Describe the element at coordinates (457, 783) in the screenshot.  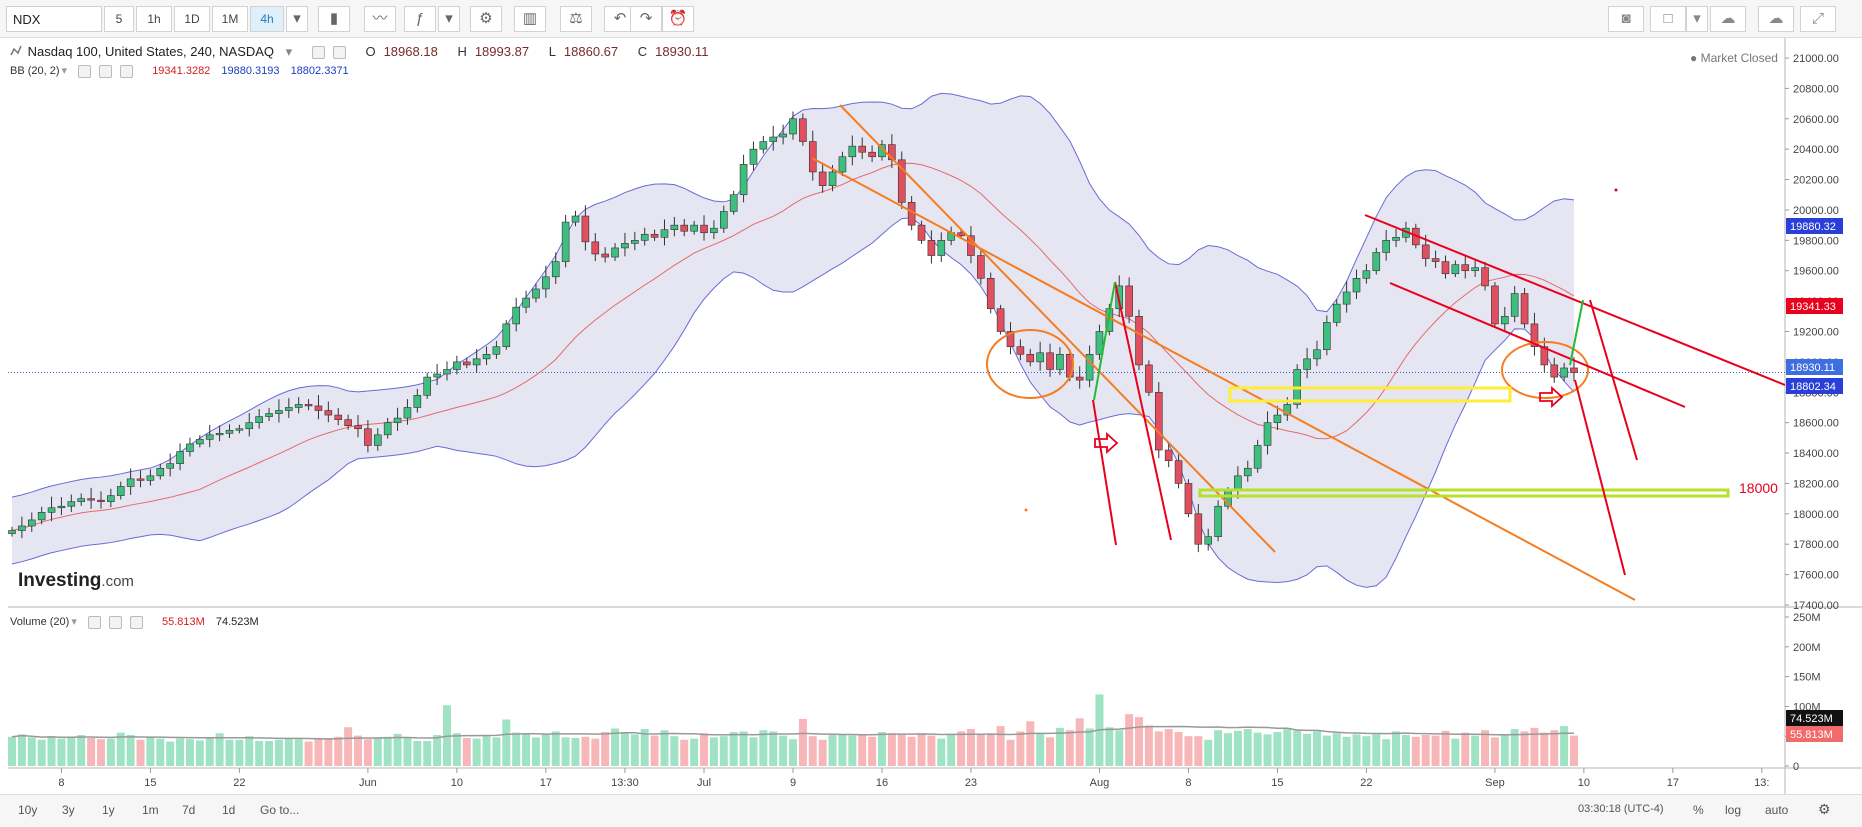
I see `time-tick-label: 10` at that location.